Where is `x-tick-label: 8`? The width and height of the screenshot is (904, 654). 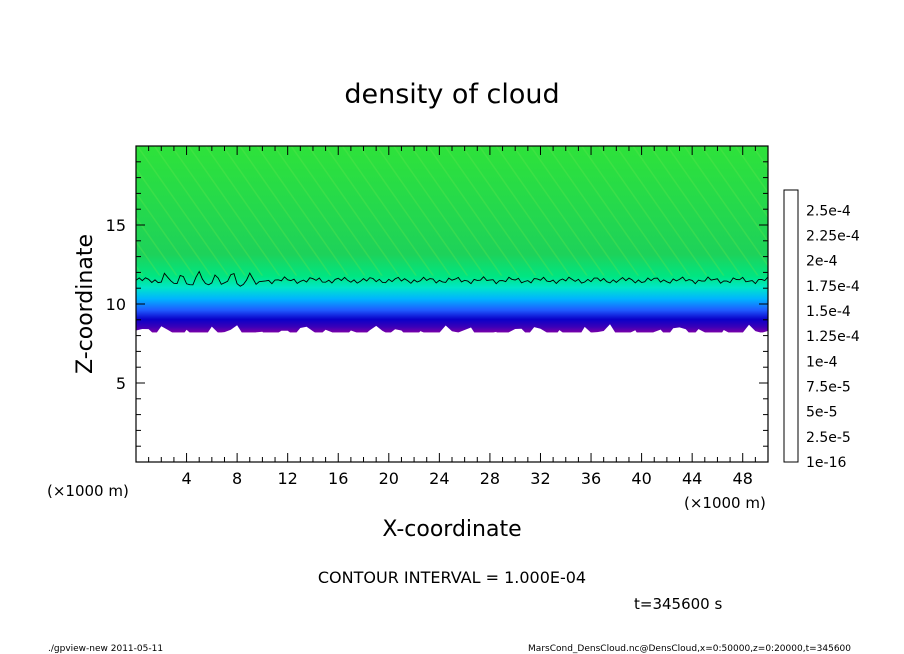
x-tick-label: 8 is located at coordinates (237, 478).